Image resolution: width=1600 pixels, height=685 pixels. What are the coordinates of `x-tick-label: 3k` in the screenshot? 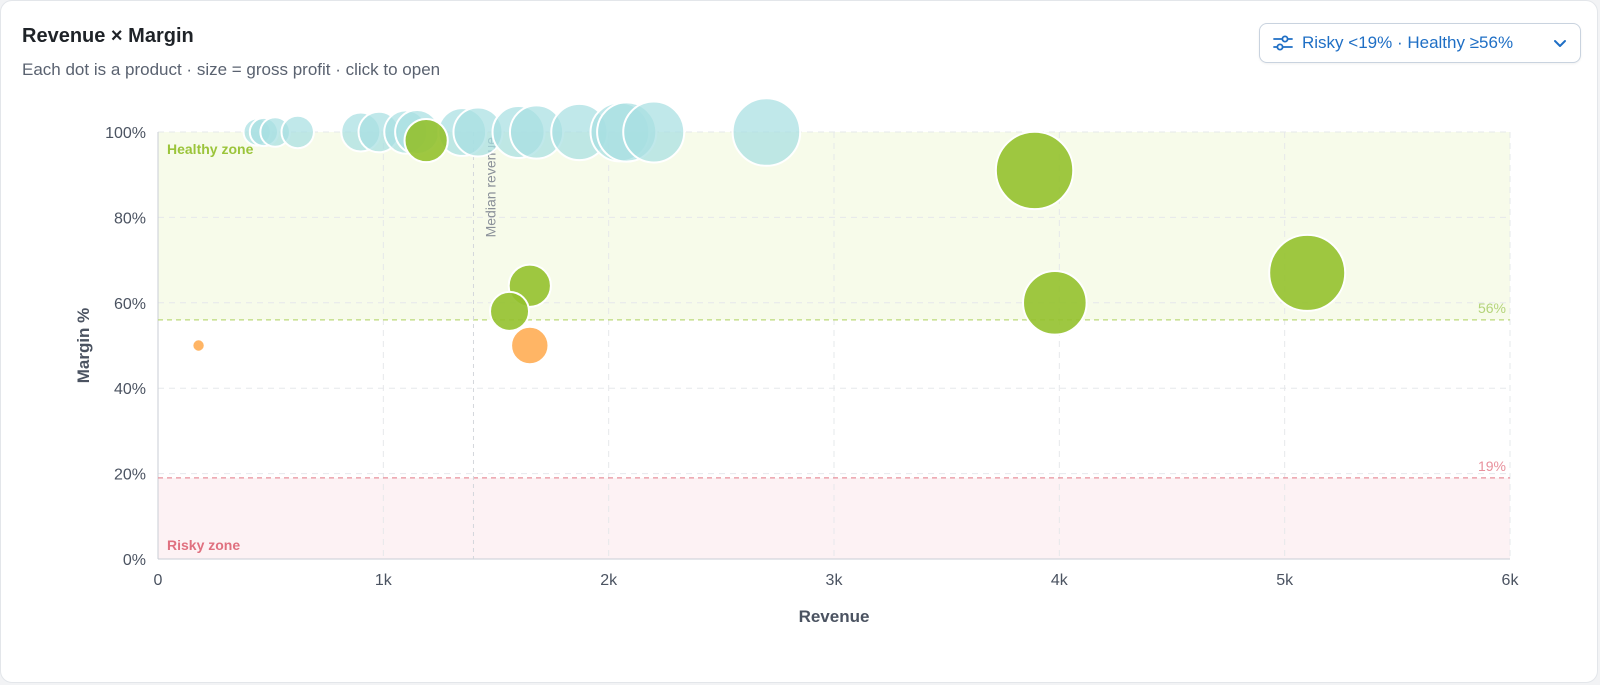 It's located at (835, 580).